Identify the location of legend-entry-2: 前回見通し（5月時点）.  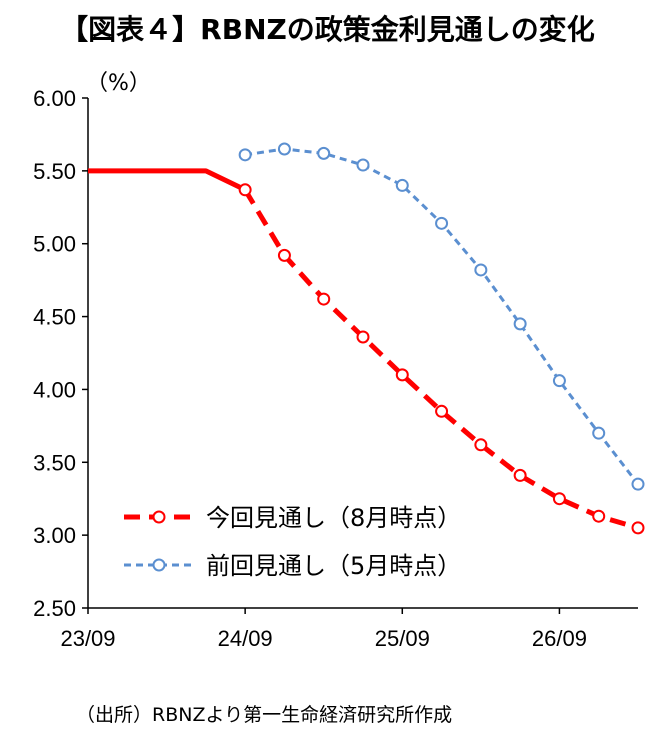
(292, 566).